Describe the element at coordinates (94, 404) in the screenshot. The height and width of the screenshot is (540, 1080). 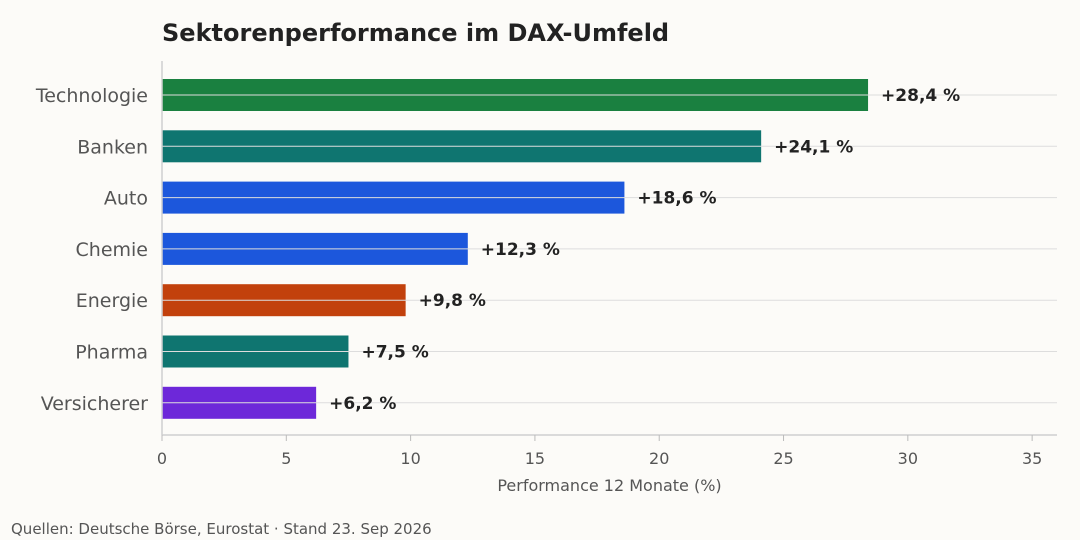
I see `category-label: Versicherer` at that location.